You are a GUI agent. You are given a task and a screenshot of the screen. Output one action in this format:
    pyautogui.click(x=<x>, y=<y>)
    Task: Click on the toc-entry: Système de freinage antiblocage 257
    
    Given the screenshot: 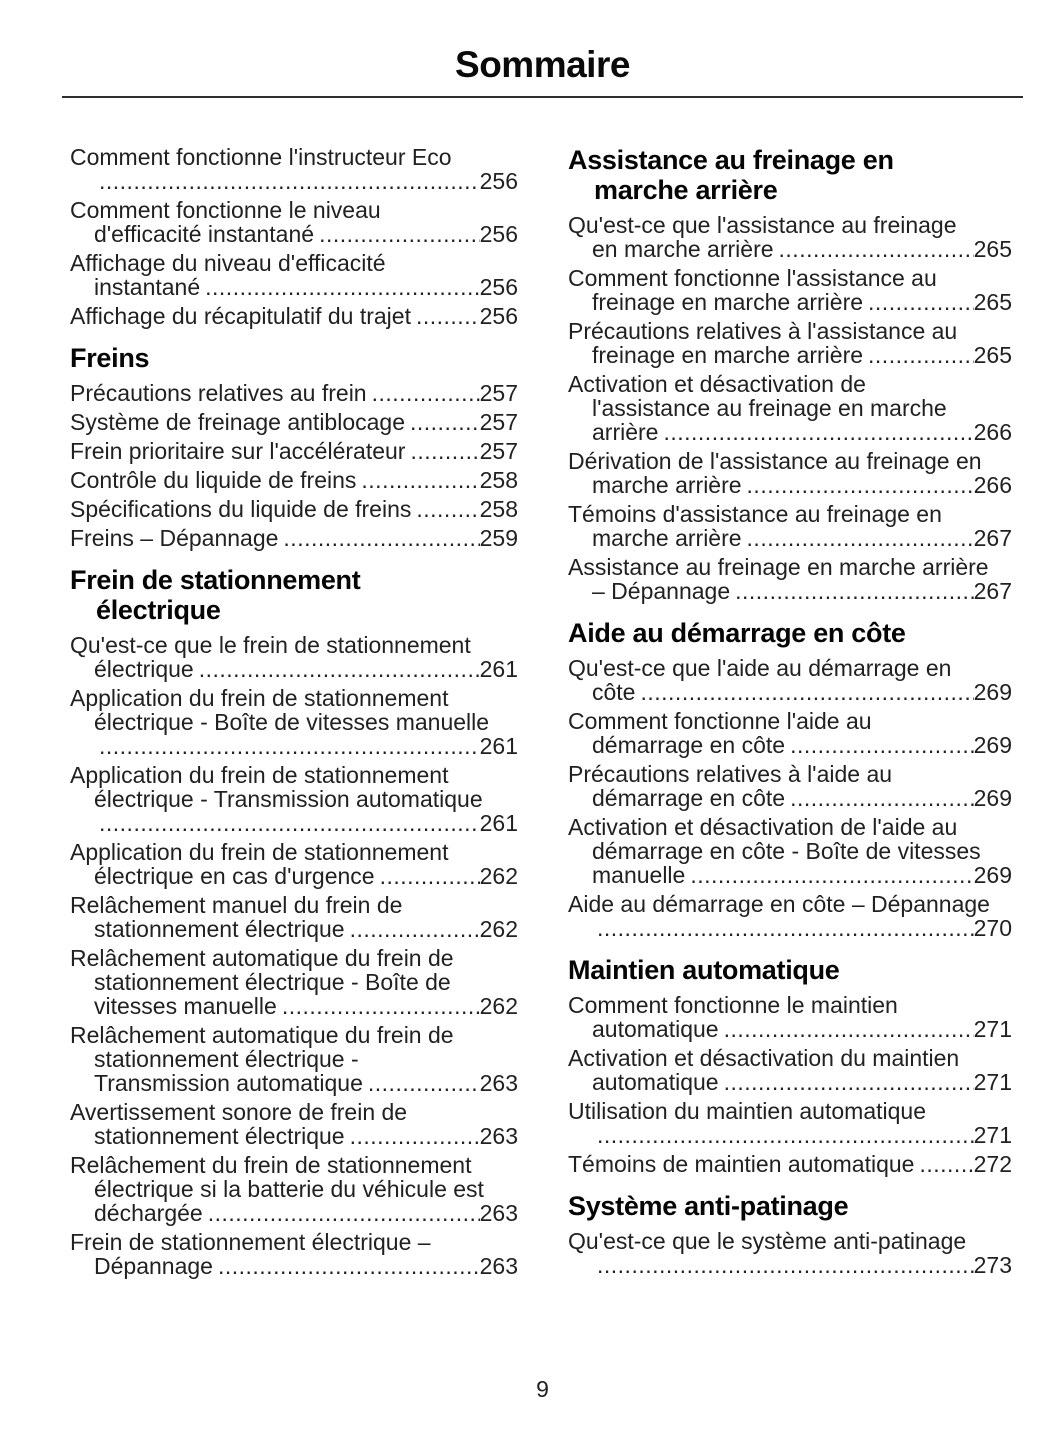 What is the action you would take?
    pyautogui.click(x=294, y=422)
    